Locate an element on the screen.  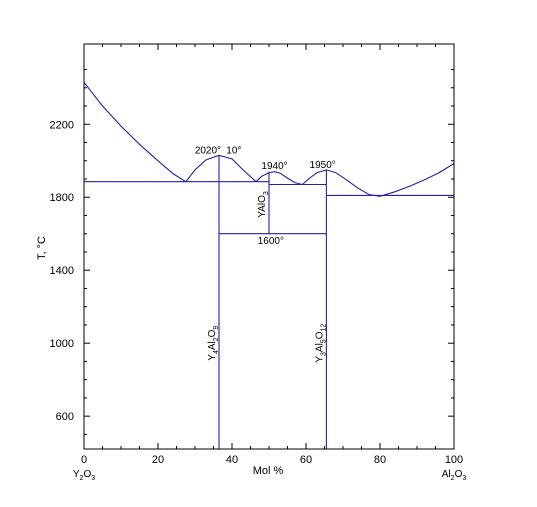
y-tick-label: 1000 is located at coordinates (62, 344).